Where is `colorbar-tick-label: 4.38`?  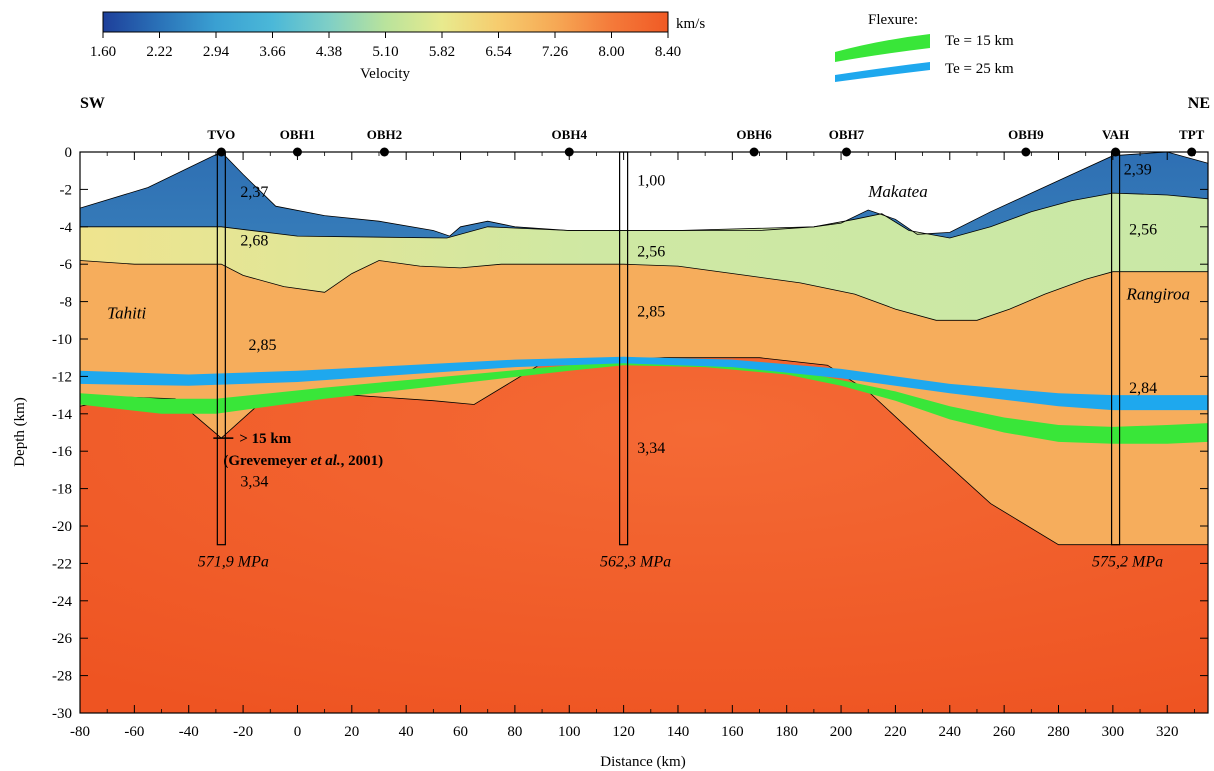
colorbar-tick-label: 4.38 is located at coordinates (329, 52).